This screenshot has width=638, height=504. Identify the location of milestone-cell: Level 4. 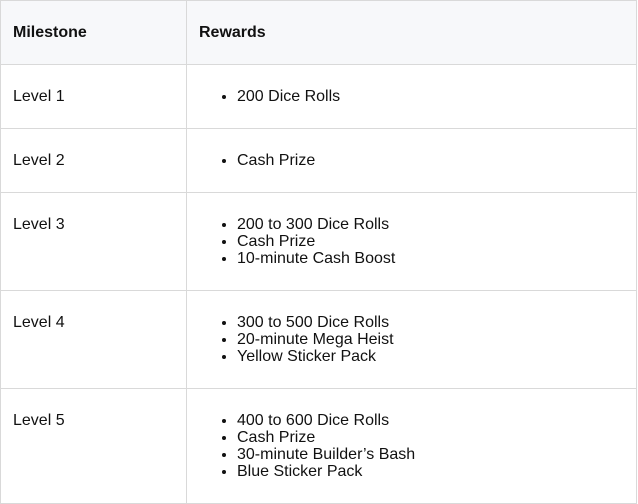
(93, 339).